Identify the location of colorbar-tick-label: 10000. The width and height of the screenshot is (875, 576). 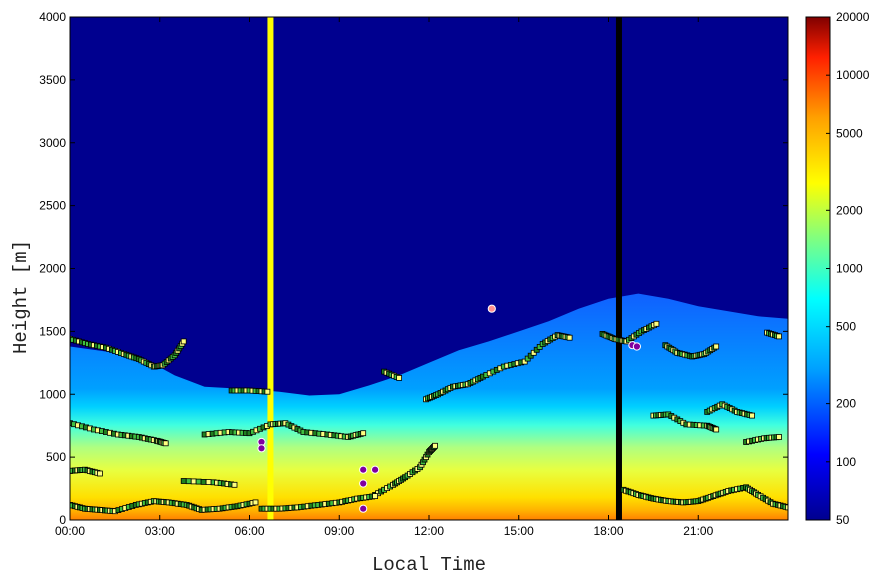
(853, 75).